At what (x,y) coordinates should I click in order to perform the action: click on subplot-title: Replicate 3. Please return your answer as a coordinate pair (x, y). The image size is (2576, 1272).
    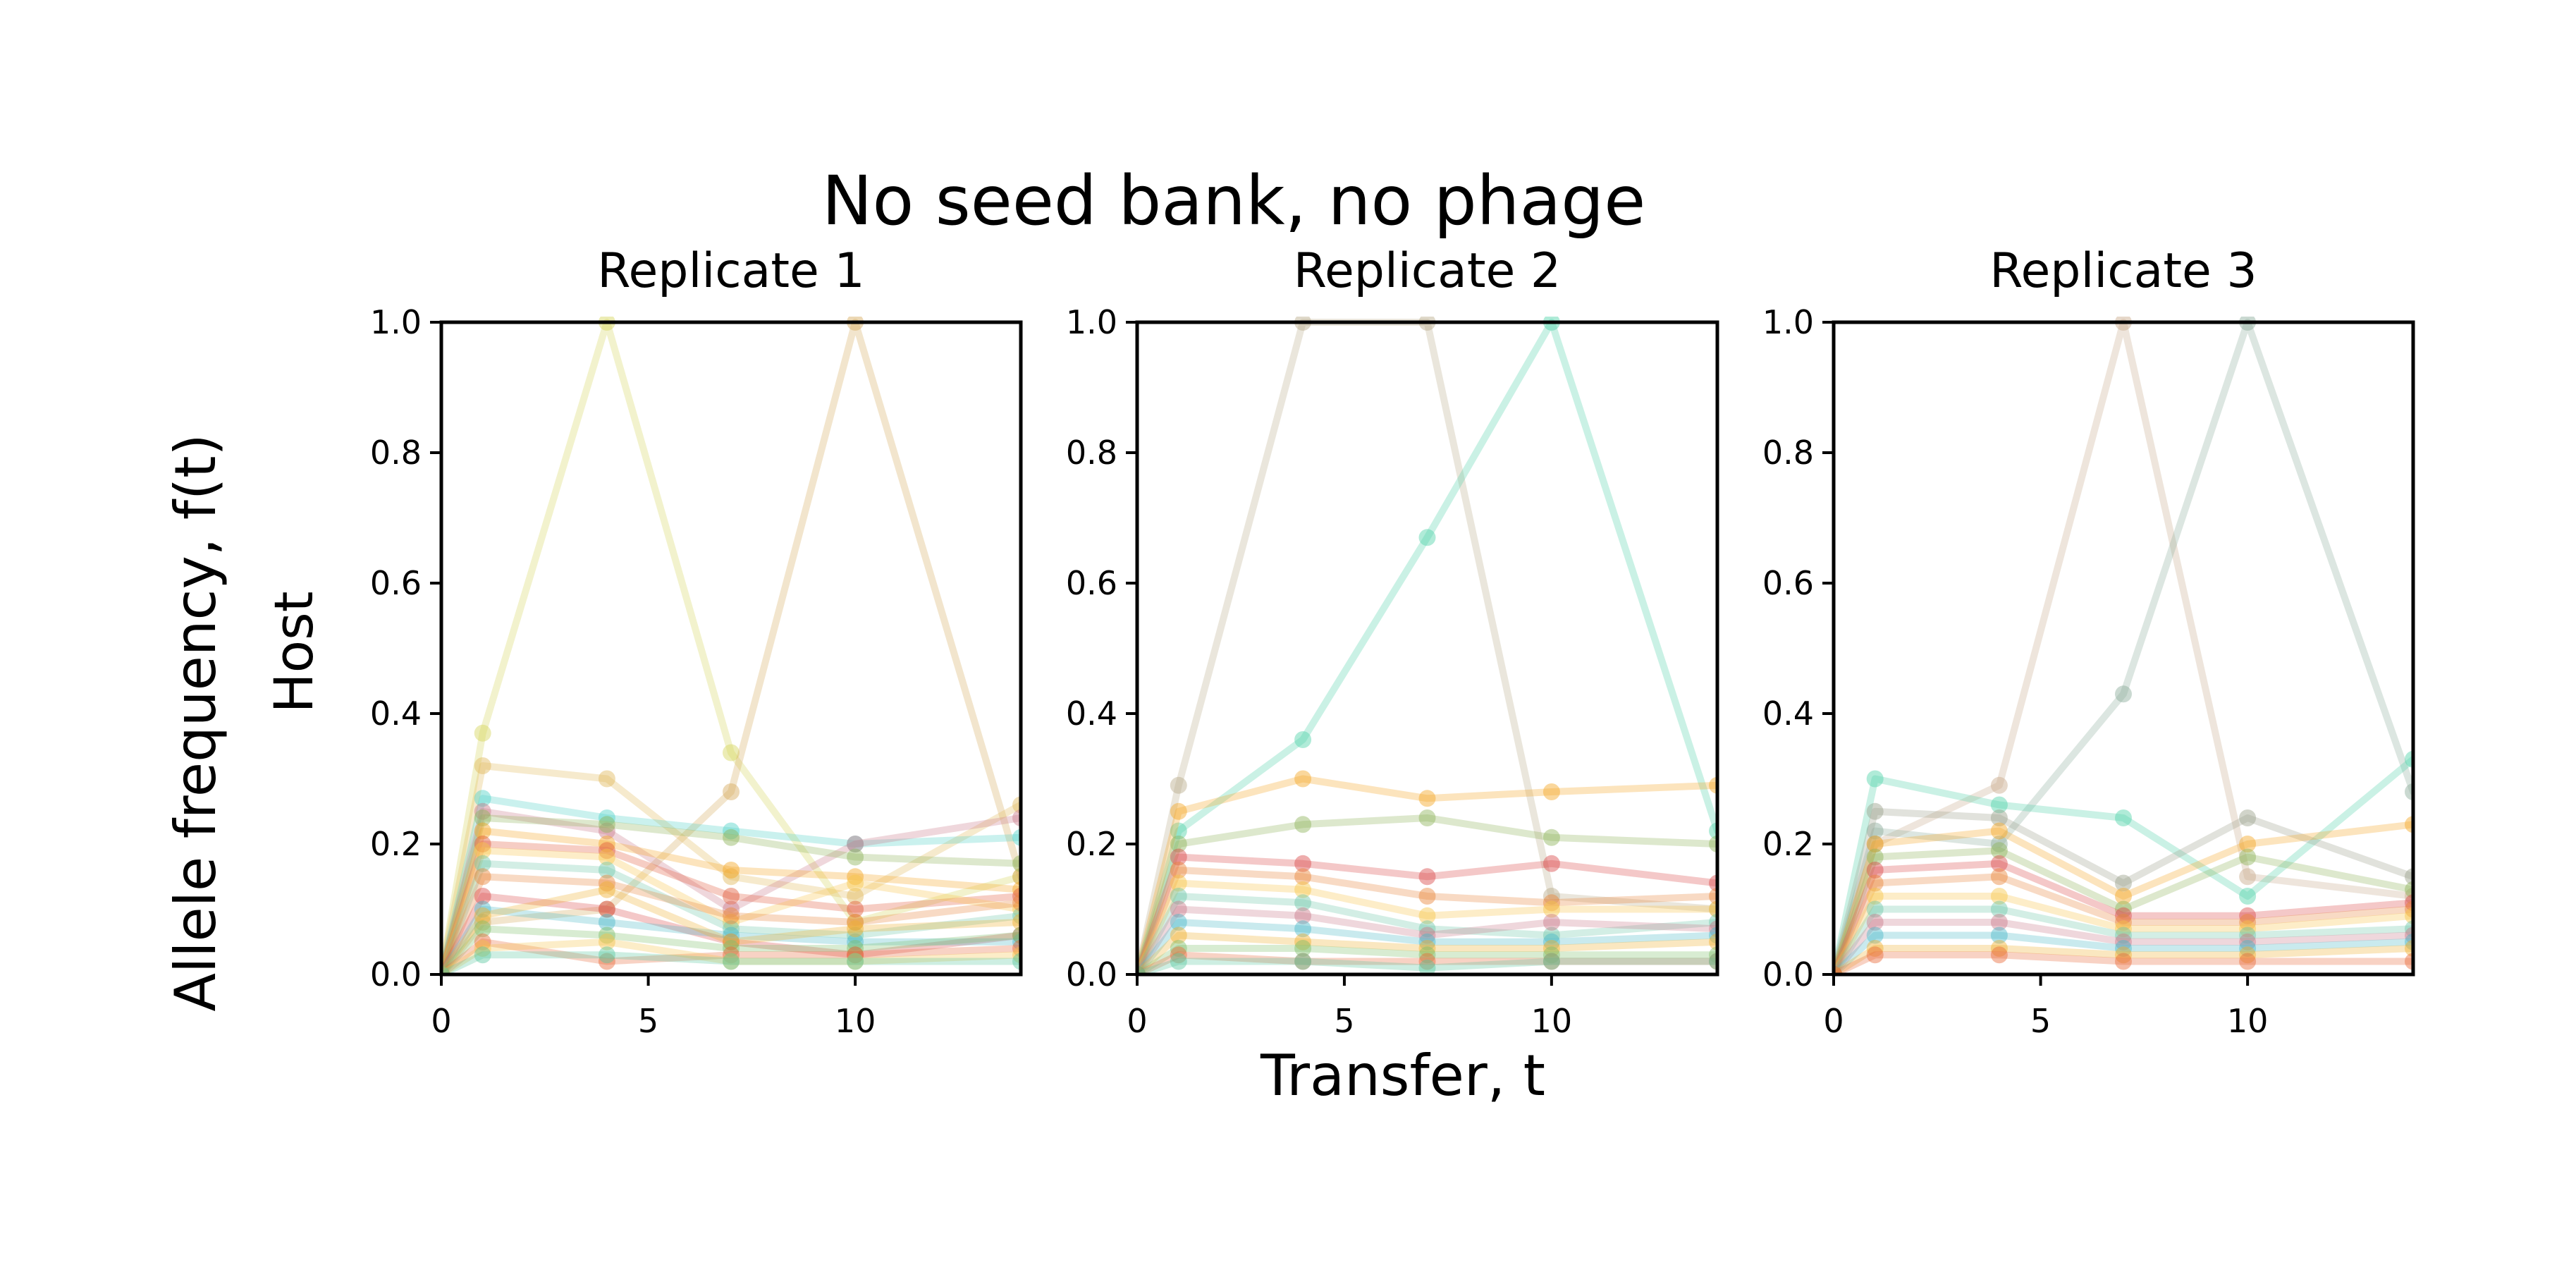
    Looking at the image, I should click on (2123, 271).